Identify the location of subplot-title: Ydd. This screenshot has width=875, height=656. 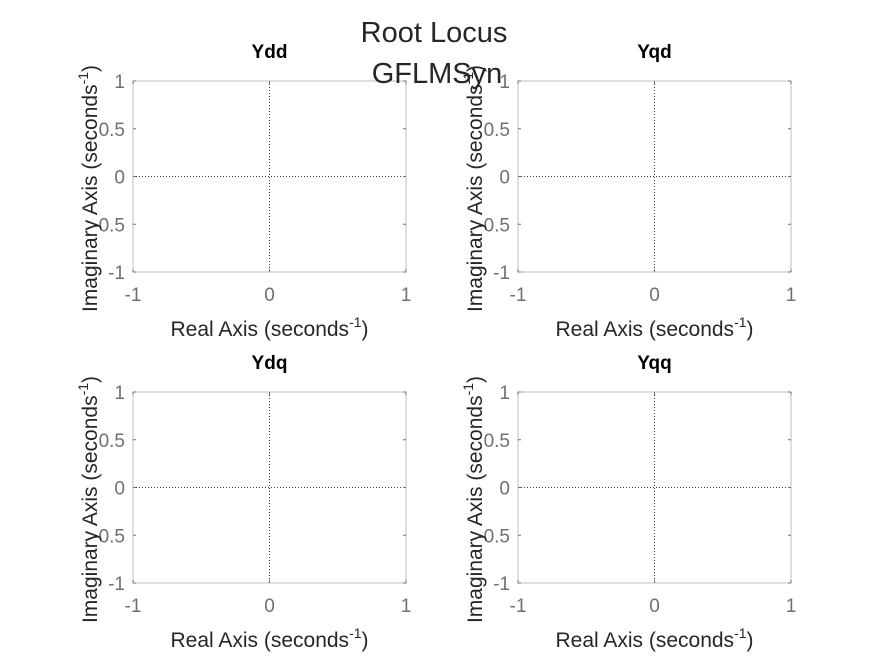
(270, 52).